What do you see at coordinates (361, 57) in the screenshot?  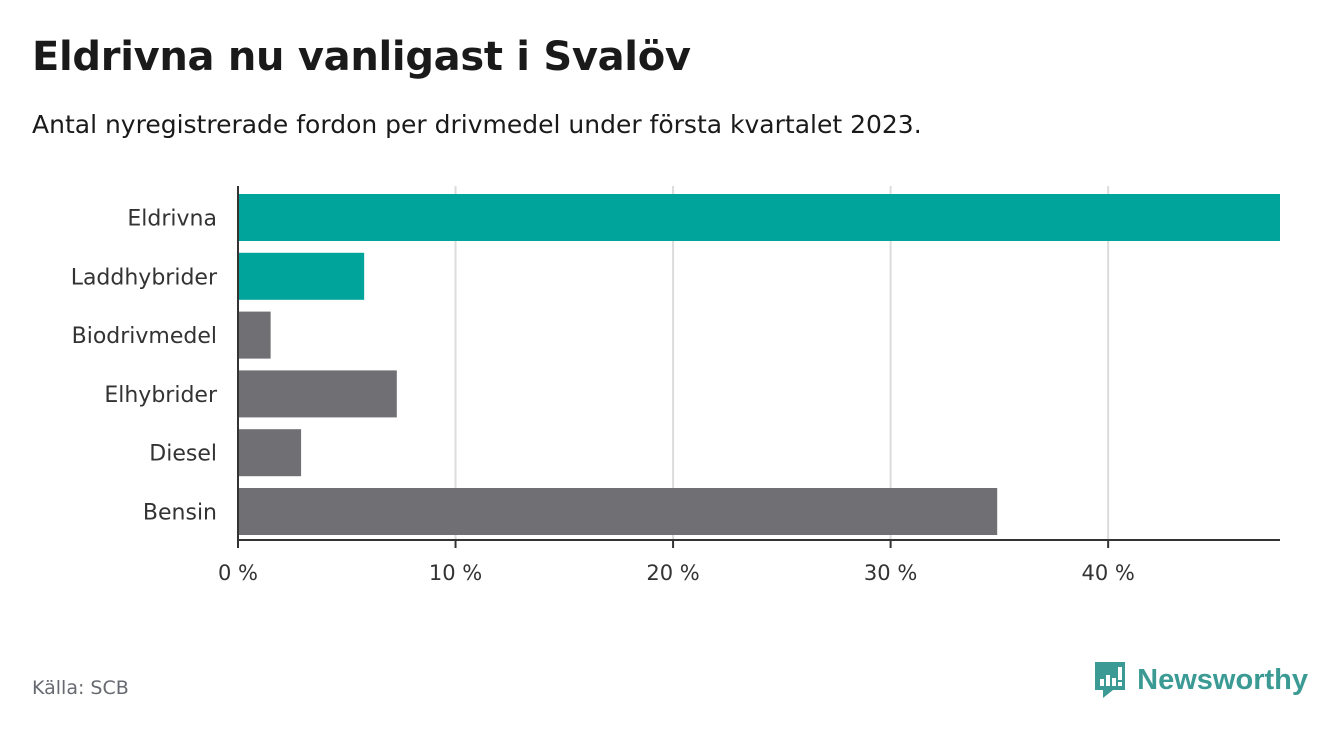 I see `chart-title: Eldrivna nu vanligast i Svalöv` at bounding box center [361, 57].